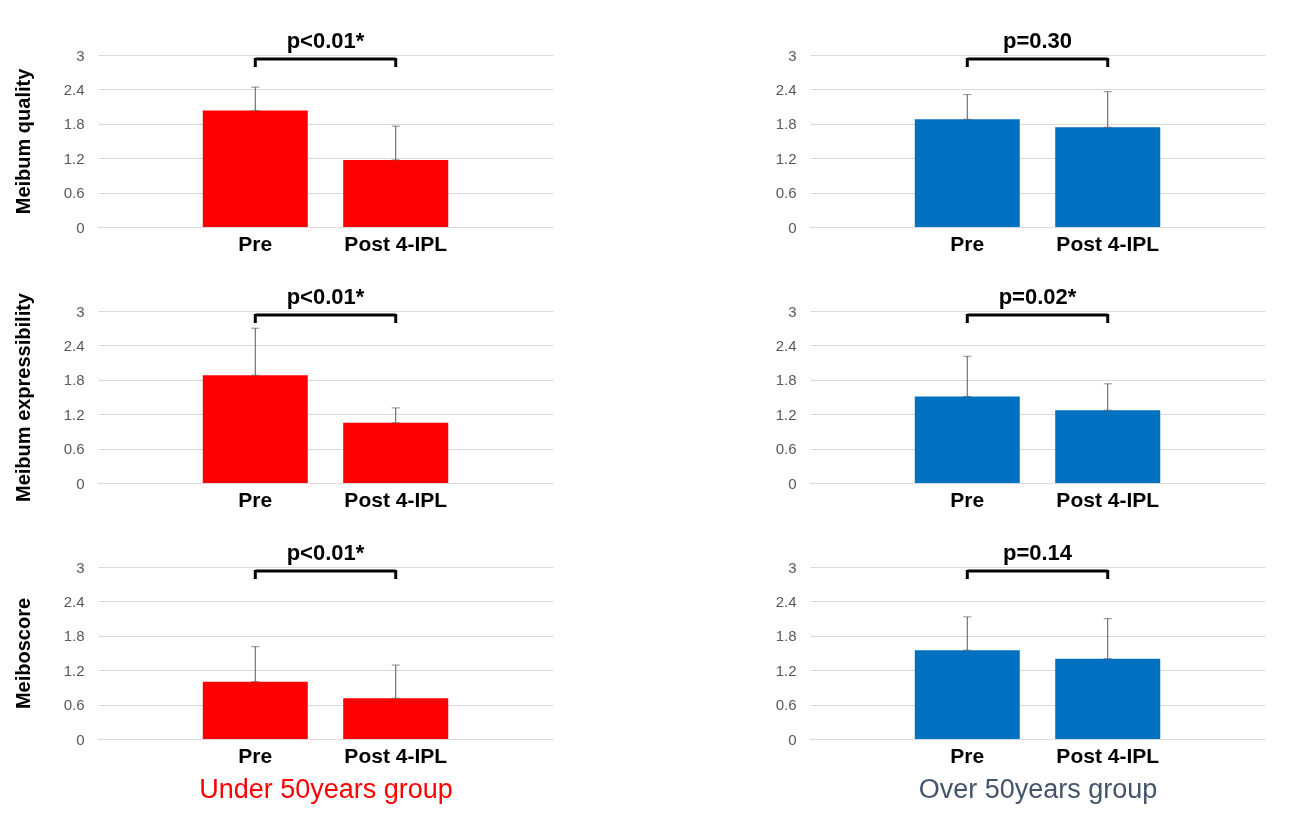 The image size is (1292, 827). Describe the element at coordinates (22, 653) in the screenshot. I see `y-axis-title: Meiboscore` at that location.